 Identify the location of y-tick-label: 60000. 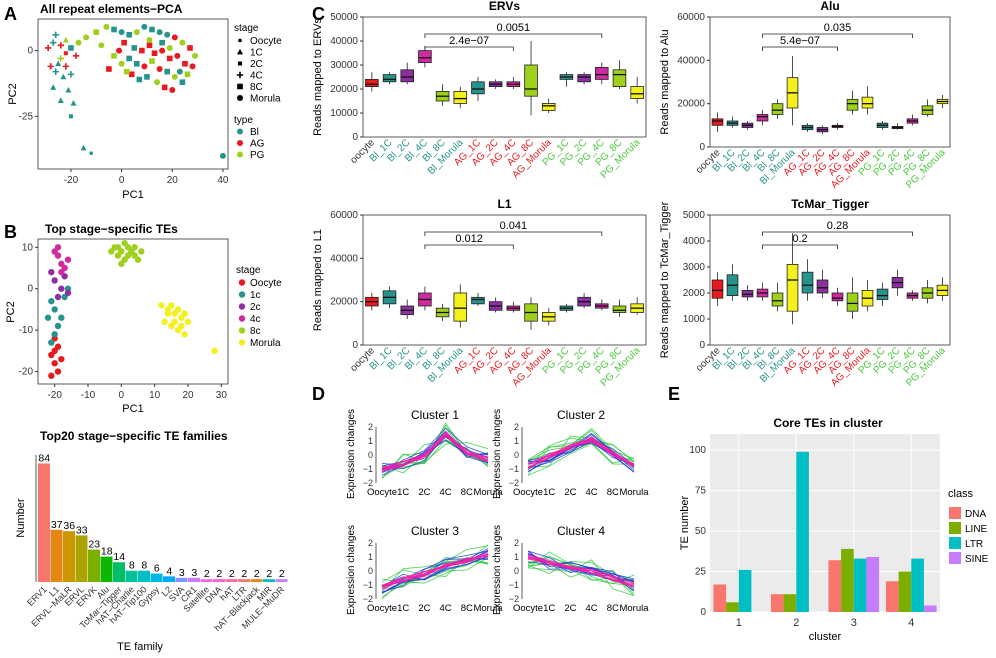
(344, 215).